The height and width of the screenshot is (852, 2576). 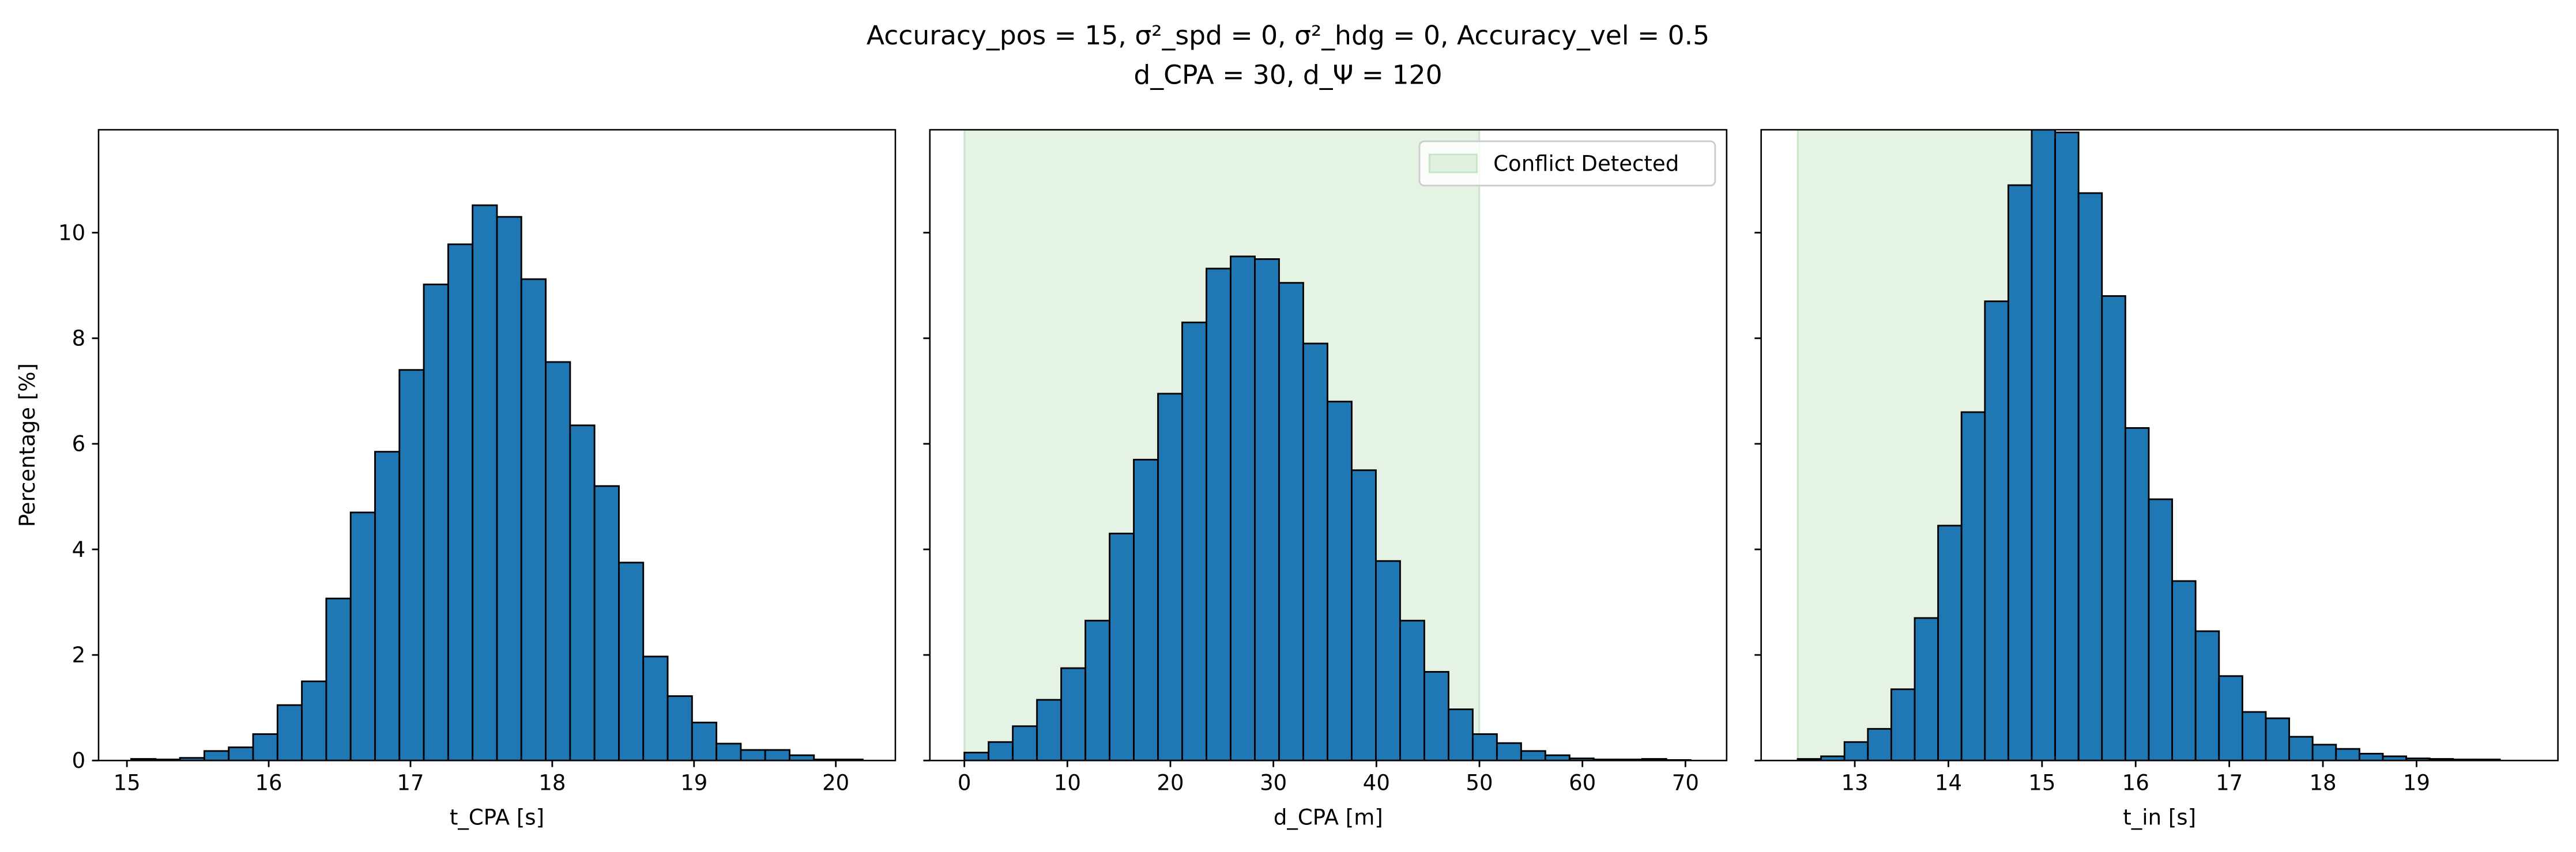 I want to click on x-tick-label: 40, so click(x=1376, y=783).